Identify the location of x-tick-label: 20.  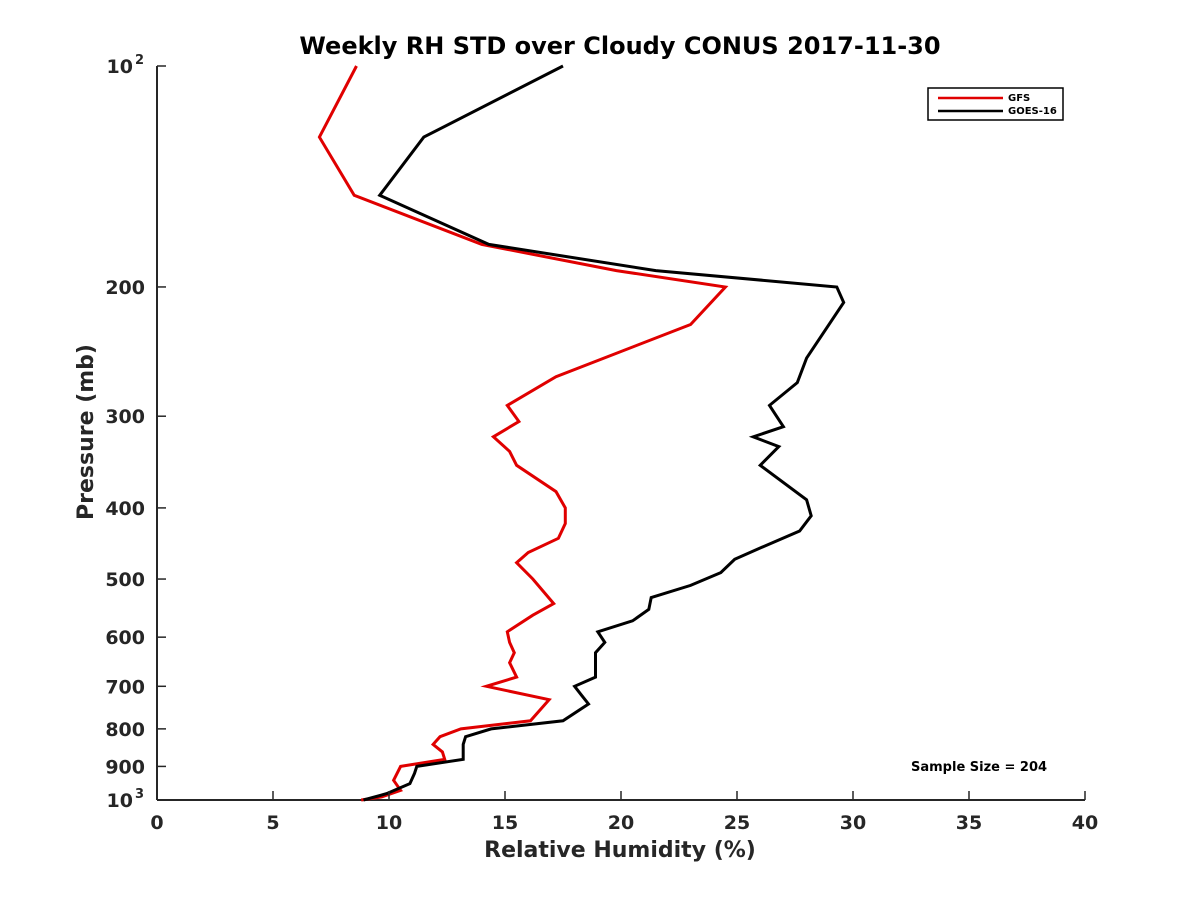
(621, 823).